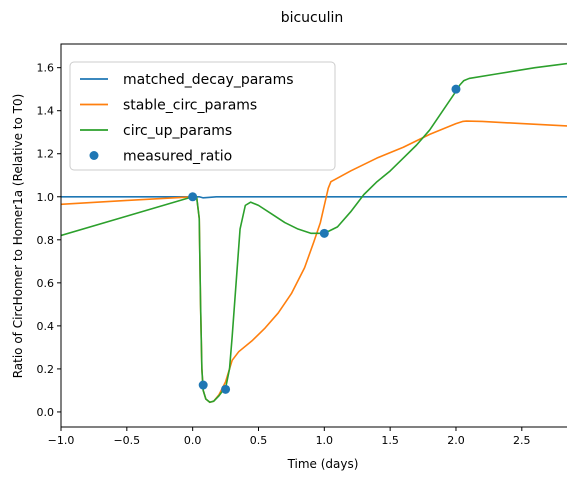  What do you see at coordinates (94, 155) in the screenshot?
I see `legend-marker` at bounding box center [94, 155].